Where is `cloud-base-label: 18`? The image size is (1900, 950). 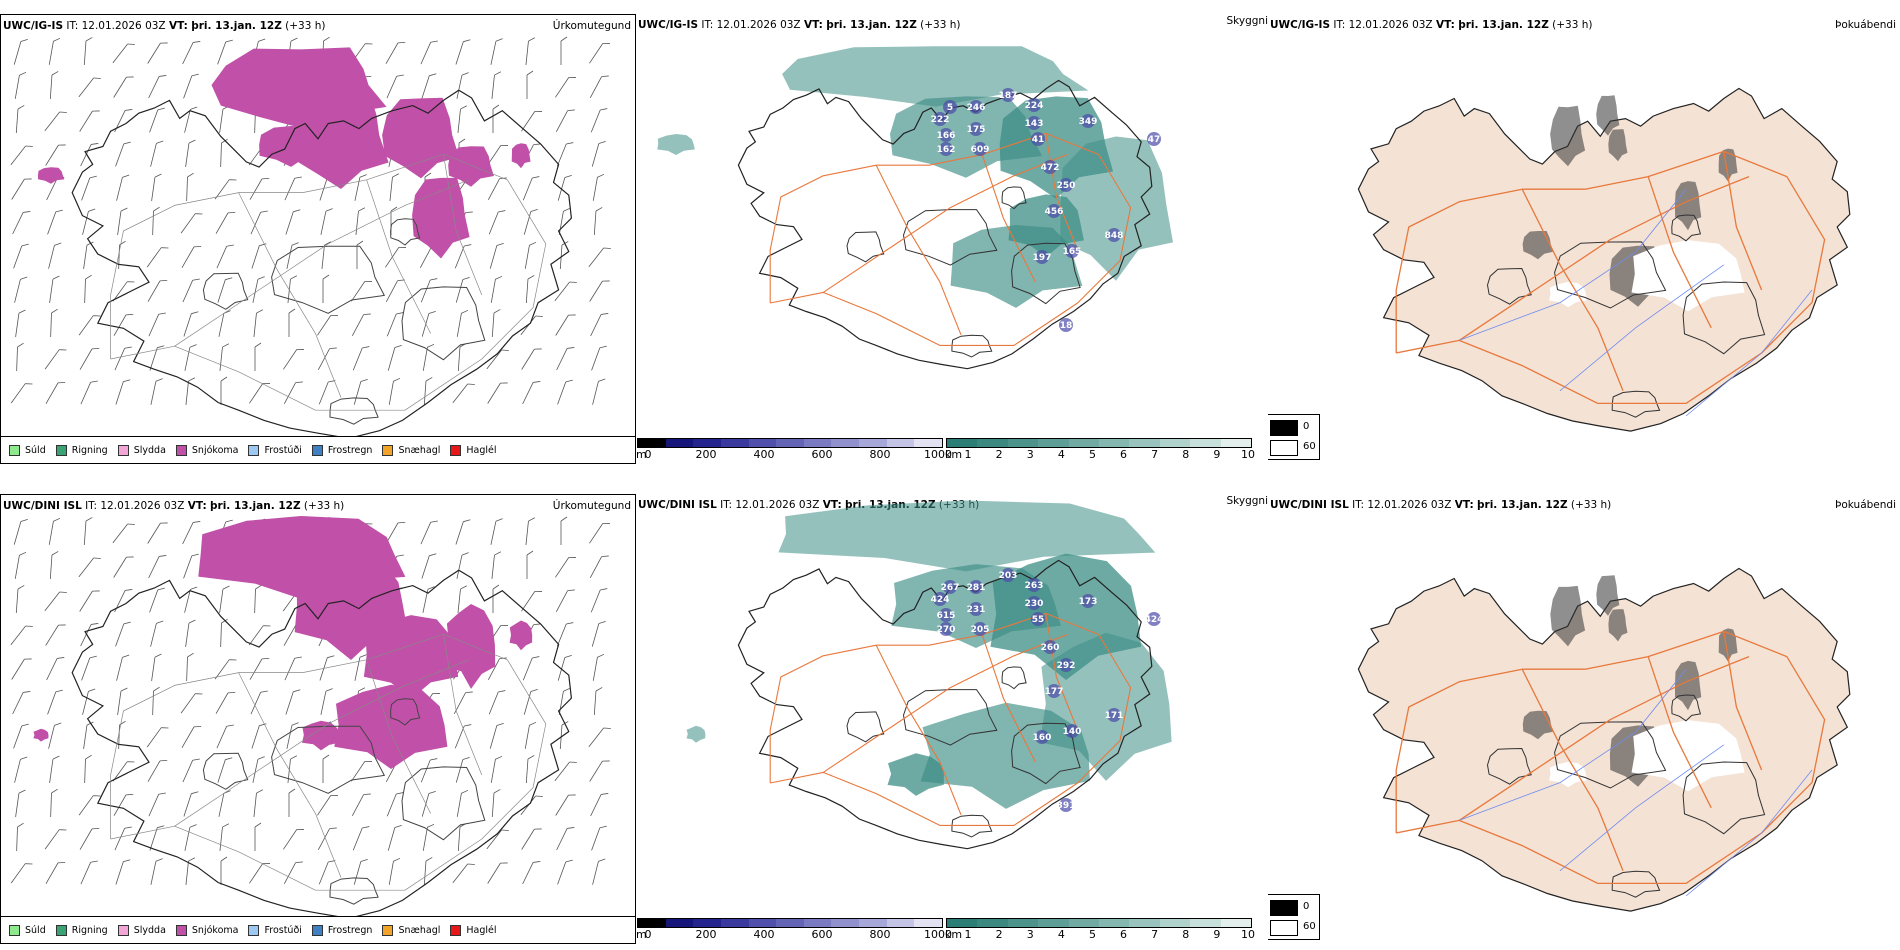
cloud-base-label: 18 is located at coordinates (1066, 326).